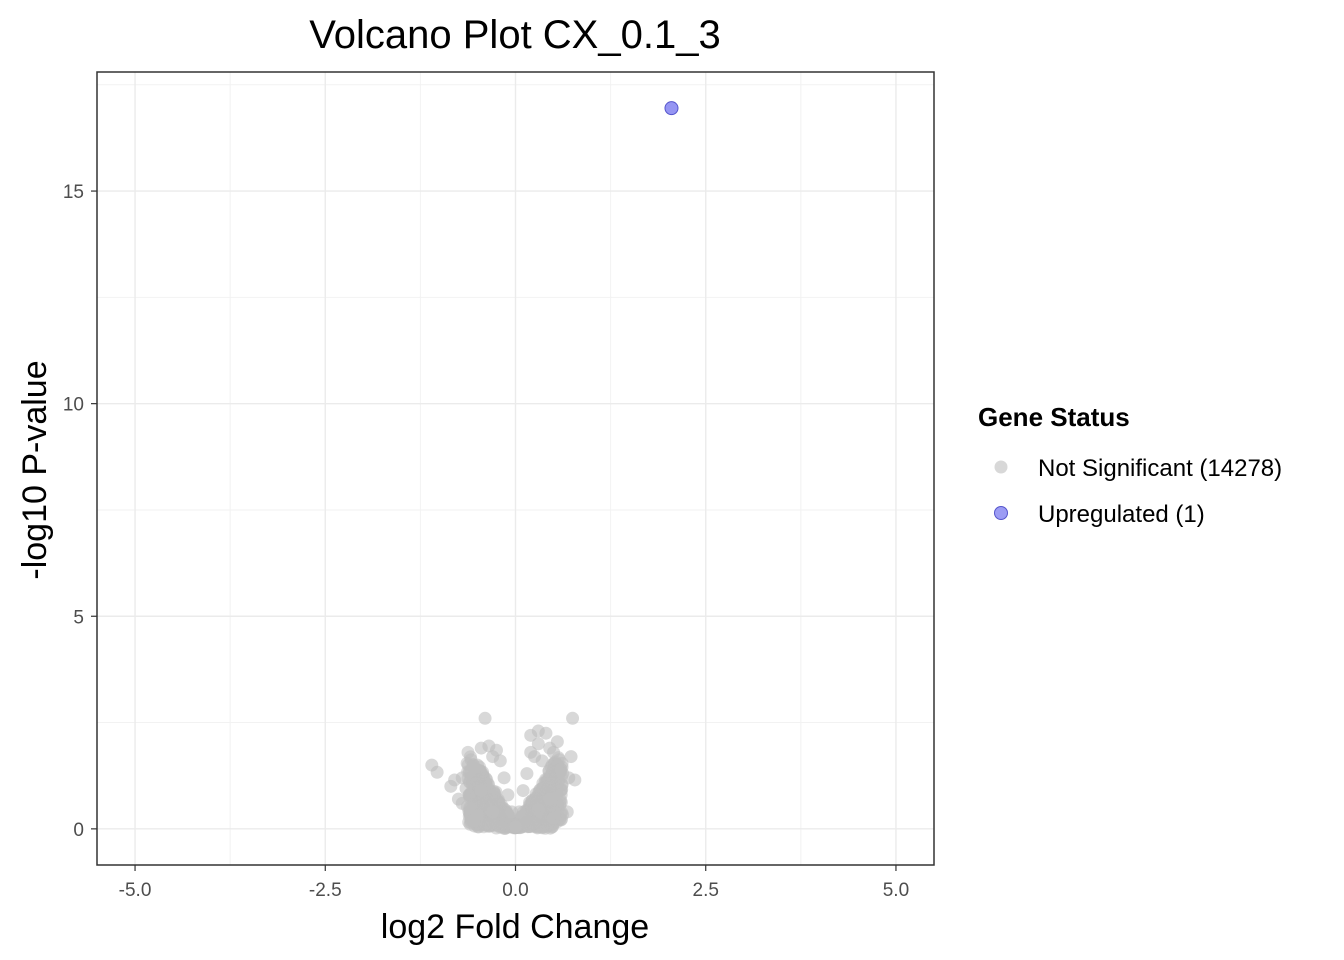 The height and width of the screenshot is (960, 1344). I want to click on legend-label-upregulated: Upregulated (1), so click(1121, 514).